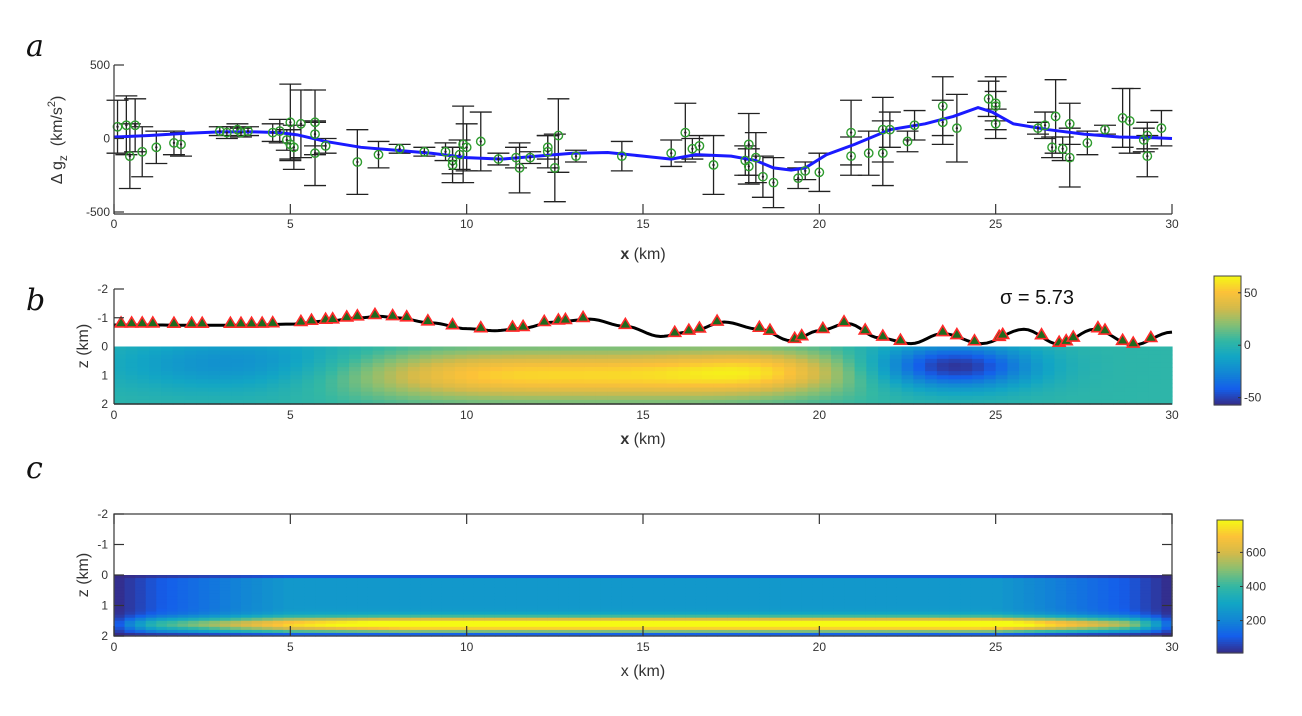  What do you see at coordinates (106, 139) in the screenshot?
I see `y-tick-label: 0` at bounding box center [106, 139].